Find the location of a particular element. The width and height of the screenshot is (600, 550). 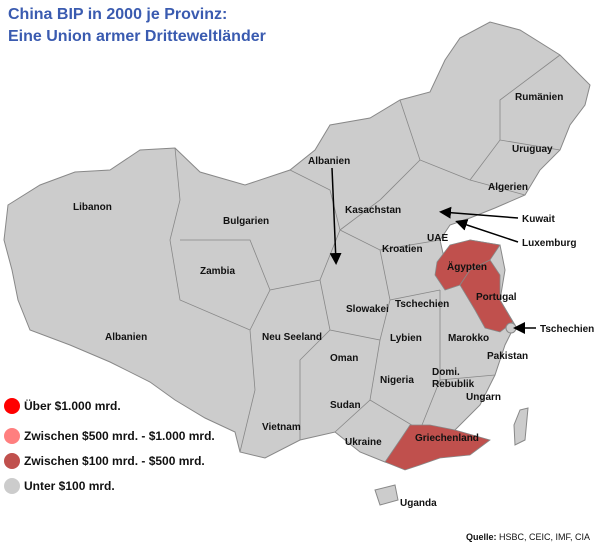

source-note: Quelle: HSBC, CEIC, IMF, CIA is located at coordinates (528, 537).